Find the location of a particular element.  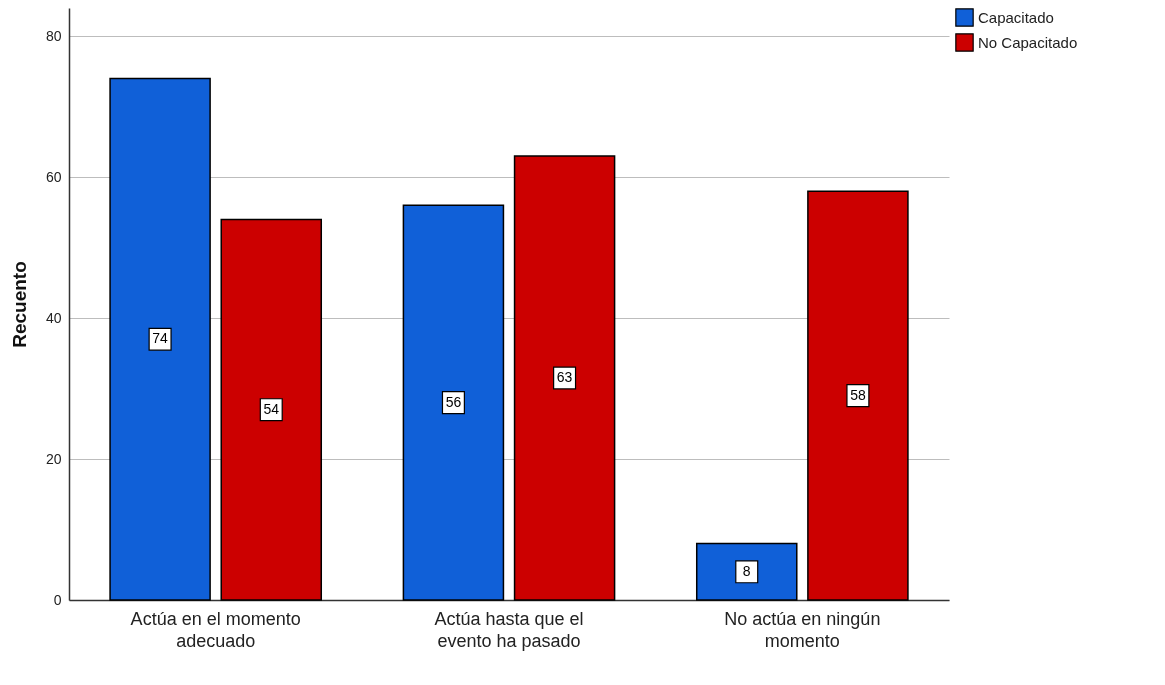

data-label: 8 is located at coordinates (746, 570).